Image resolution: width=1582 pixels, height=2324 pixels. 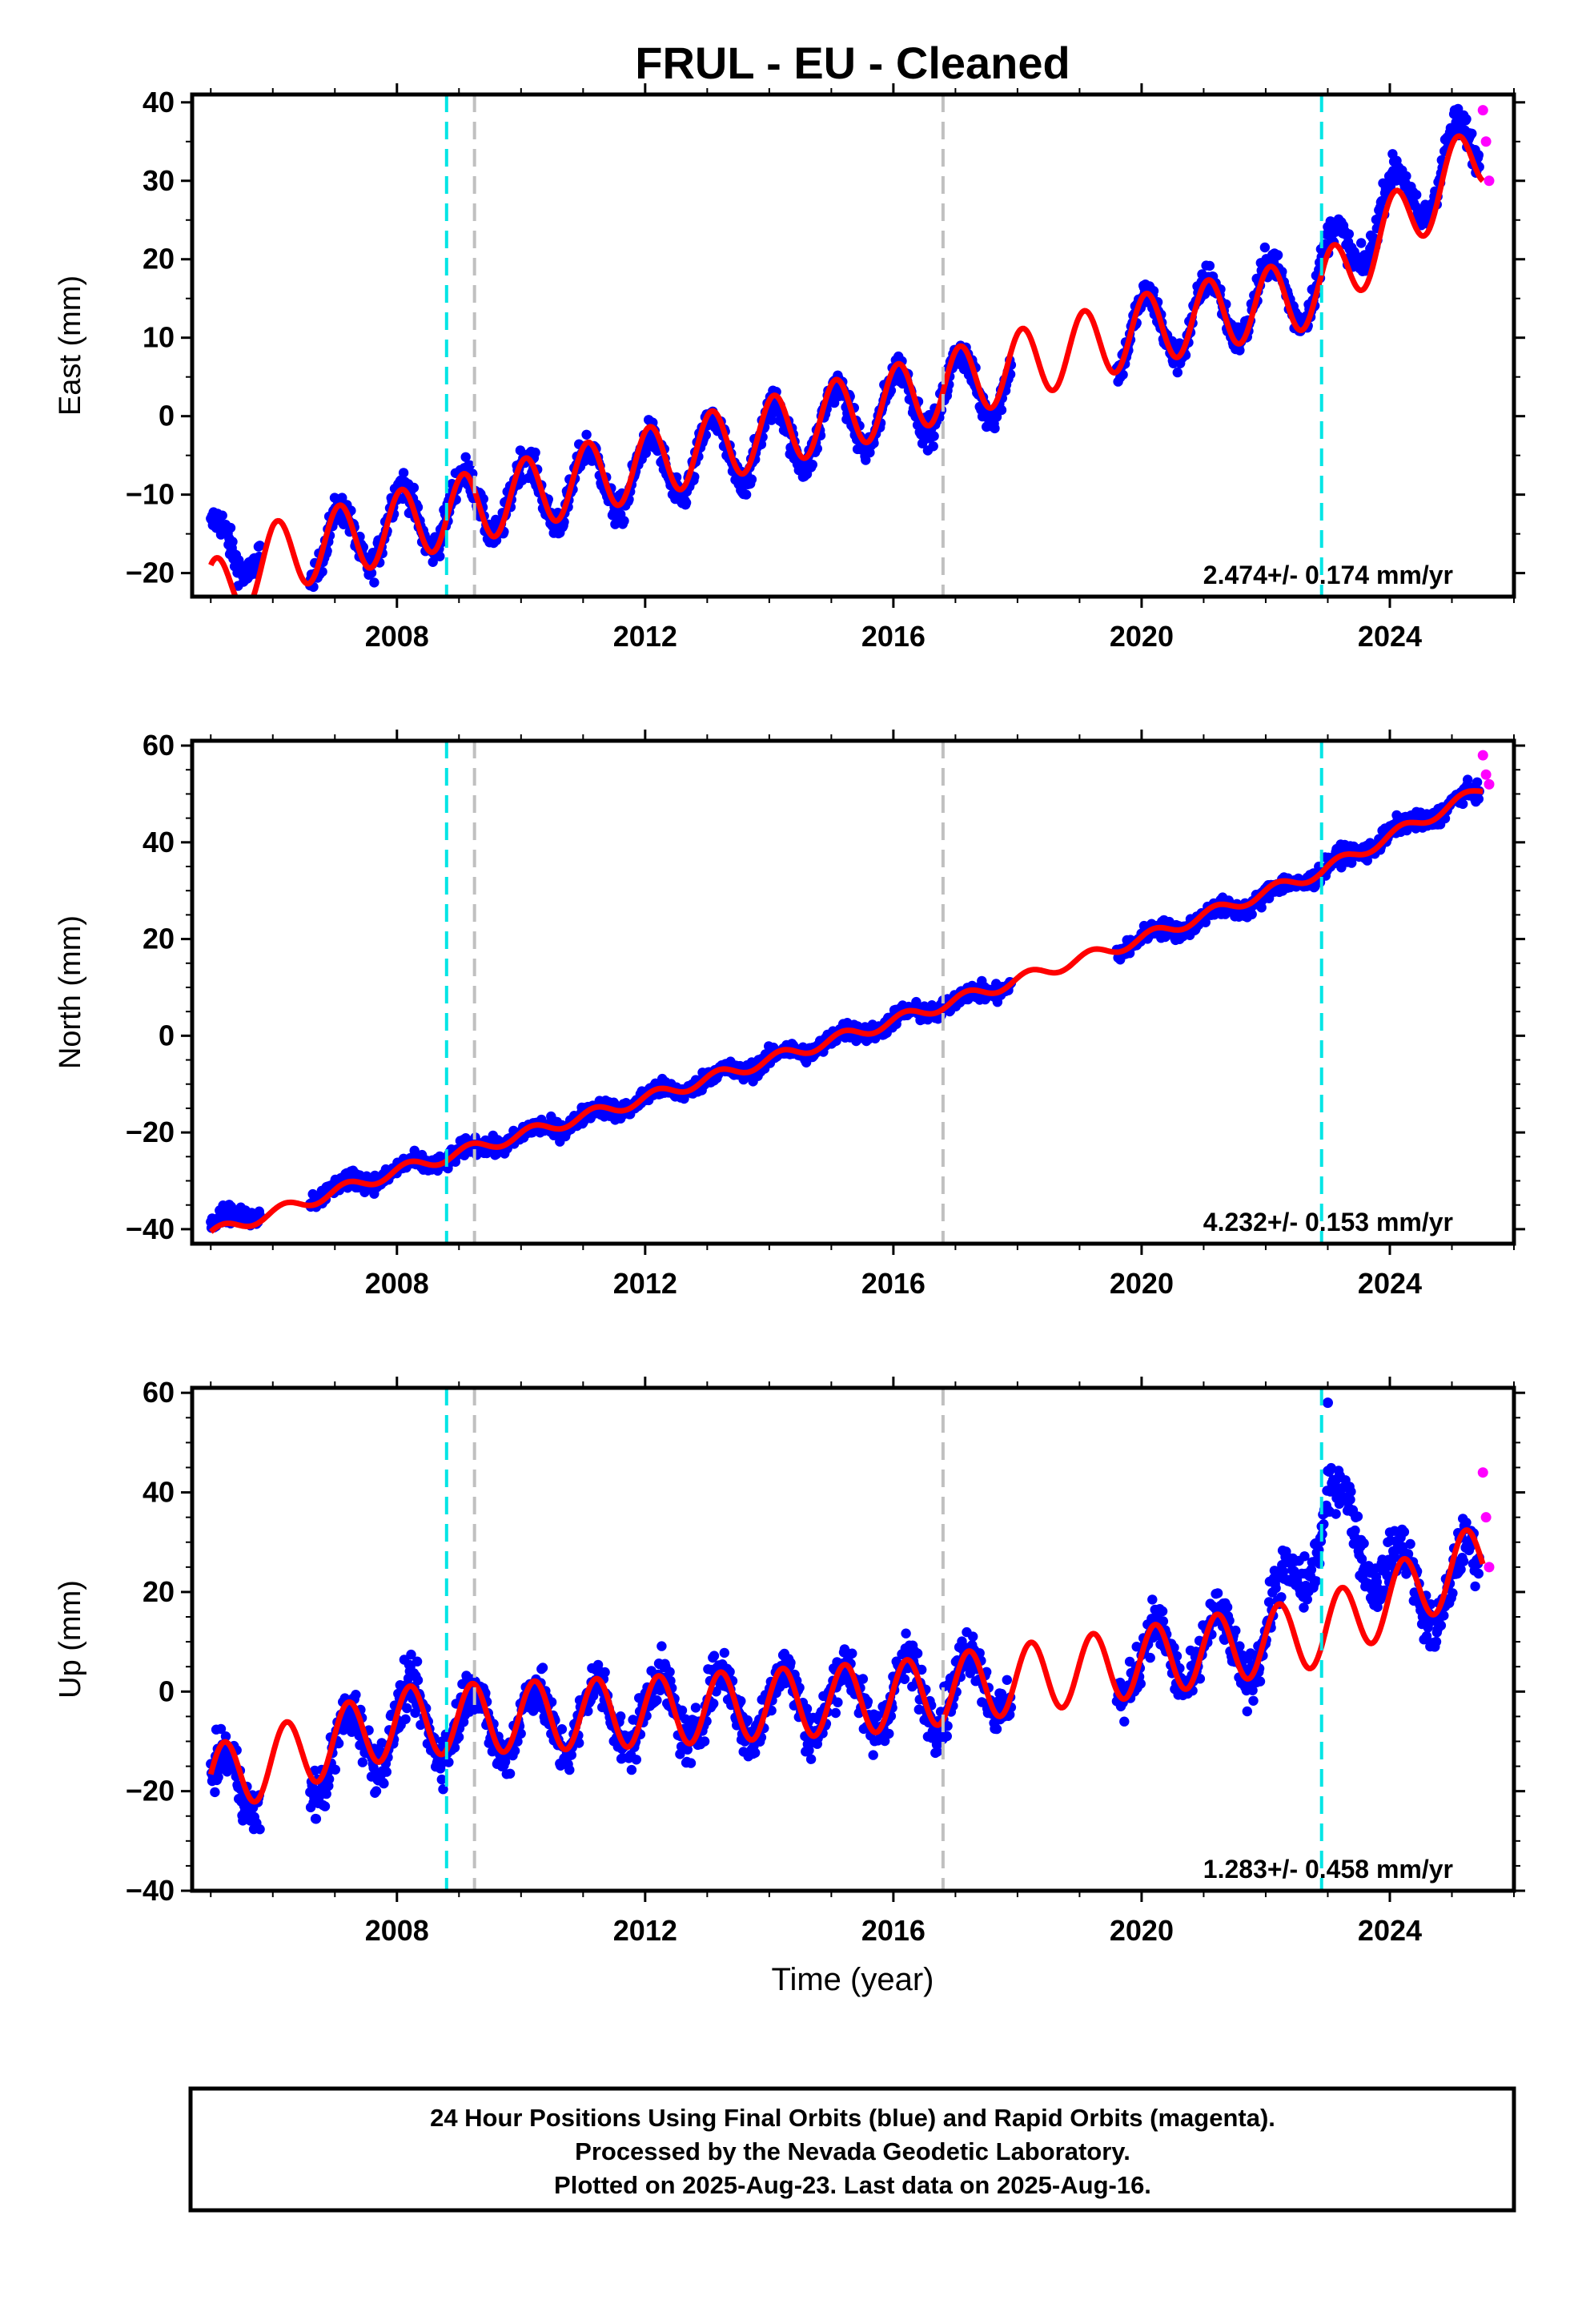 I want to click on north-x-tick-label: 2024, so click(x=1390, y=1283).